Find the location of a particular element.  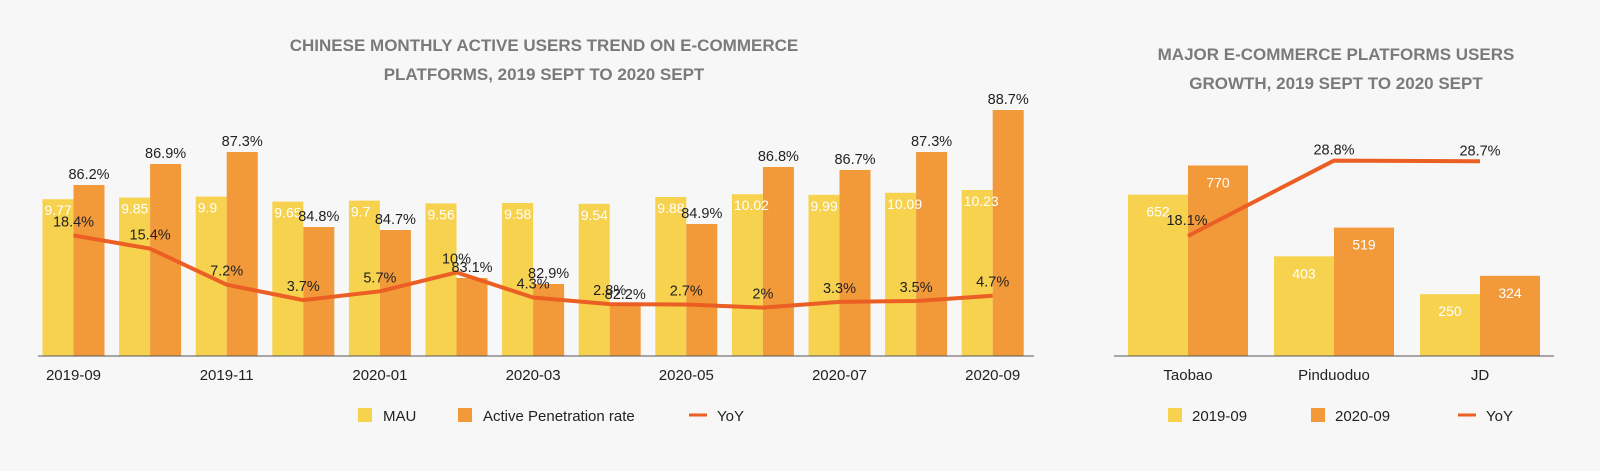

legend-mau-swatch is located at coordinates (365, 415).